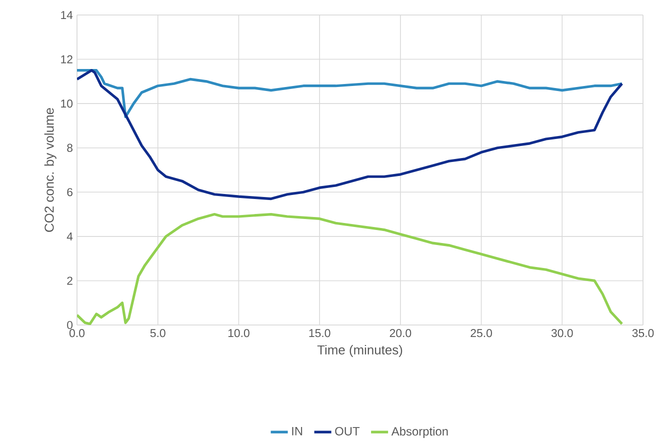 The width and height of the screenshot is (666, 446). What do you see at coordinates (481, 333) in the screenshot?
I see `x-tick-label: 25.0` at bounding box center [481, 333].